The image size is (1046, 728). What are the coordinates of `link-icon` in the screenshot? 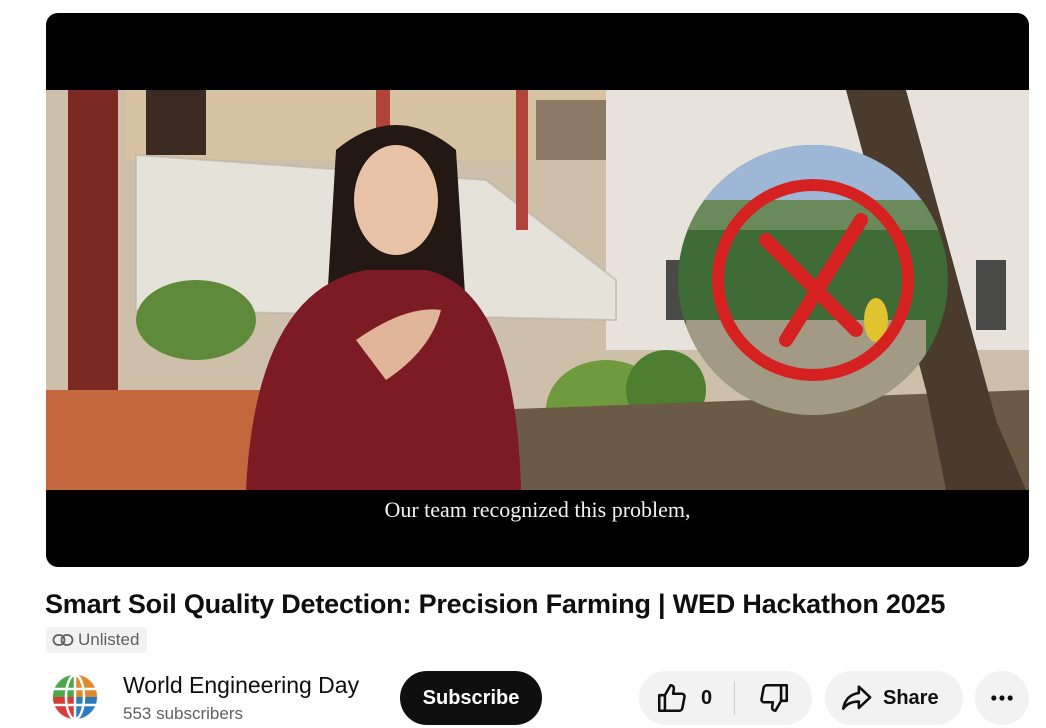 It's located at (63, 640).